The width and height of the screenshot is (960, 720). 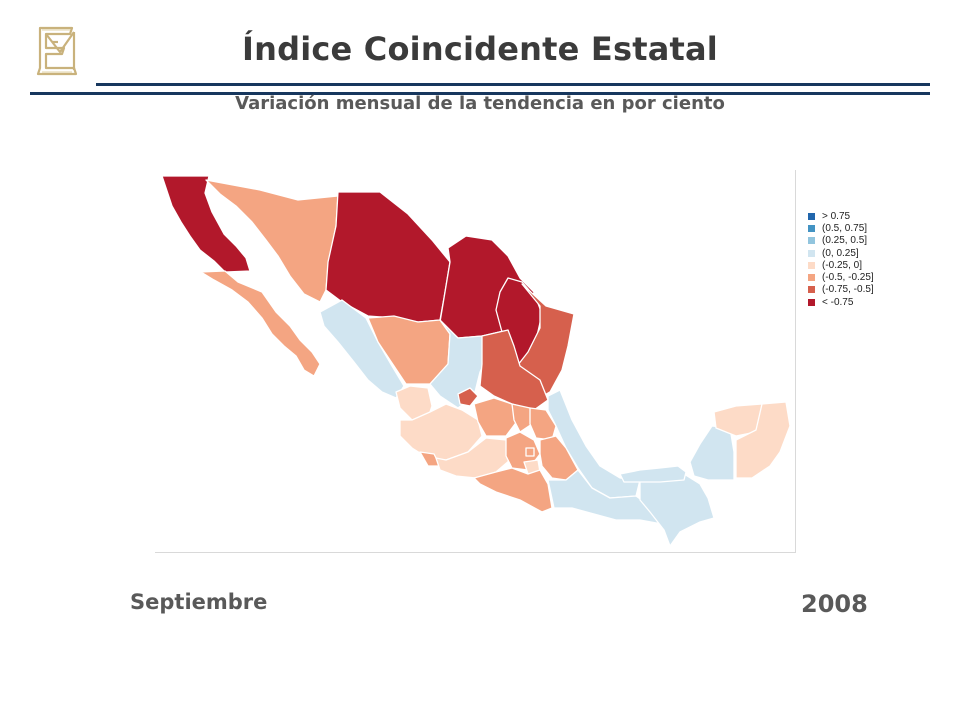 What do you see at coordinates (514, 370) in the screenshot?
I see `state-san-luis-potosi` at bounding box center [514, 370].